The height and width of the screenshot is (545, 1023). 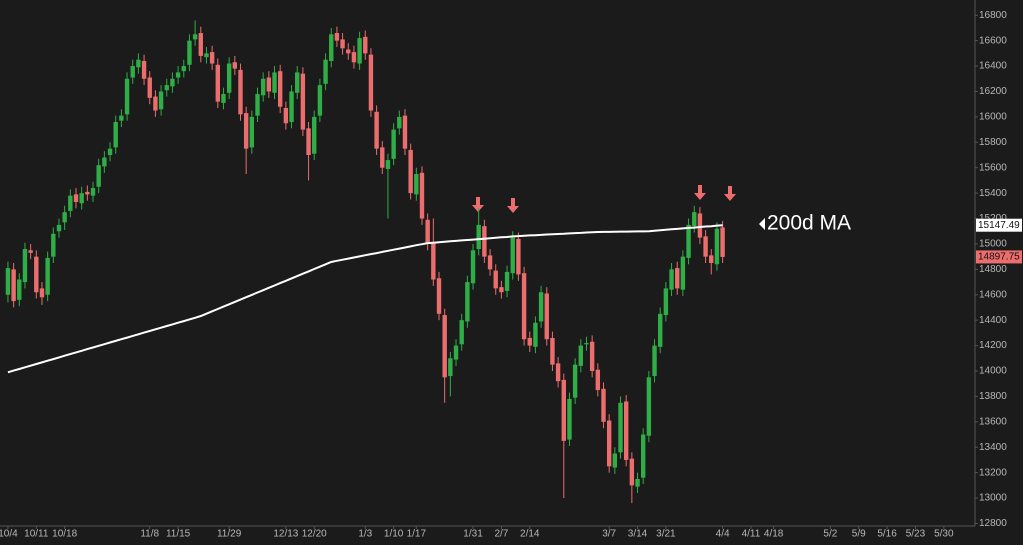 I want to click on y-tick-label: 16600, so click(x=993, y=40).